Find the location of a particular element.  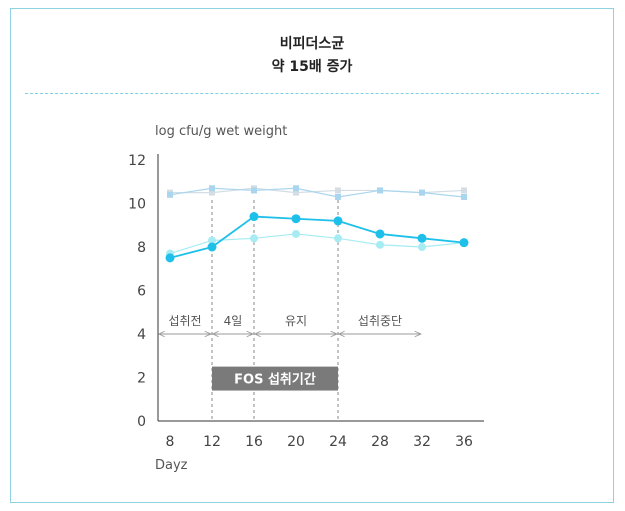

x-tick-label: 24 is located at coordinates (338, 442).